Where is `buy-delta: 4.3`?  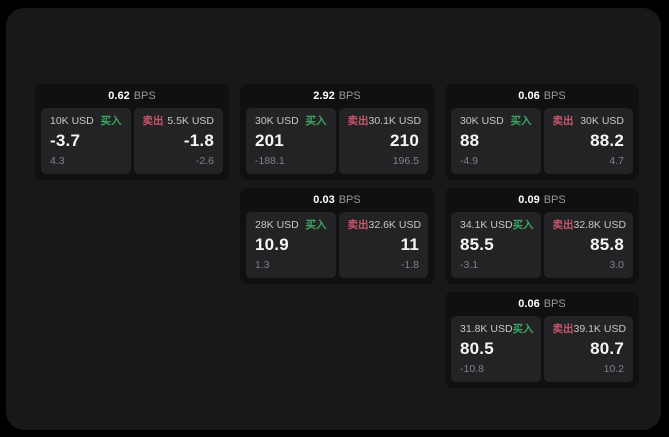
buy-delta: 4.3 is located at coordinates (57, 161).